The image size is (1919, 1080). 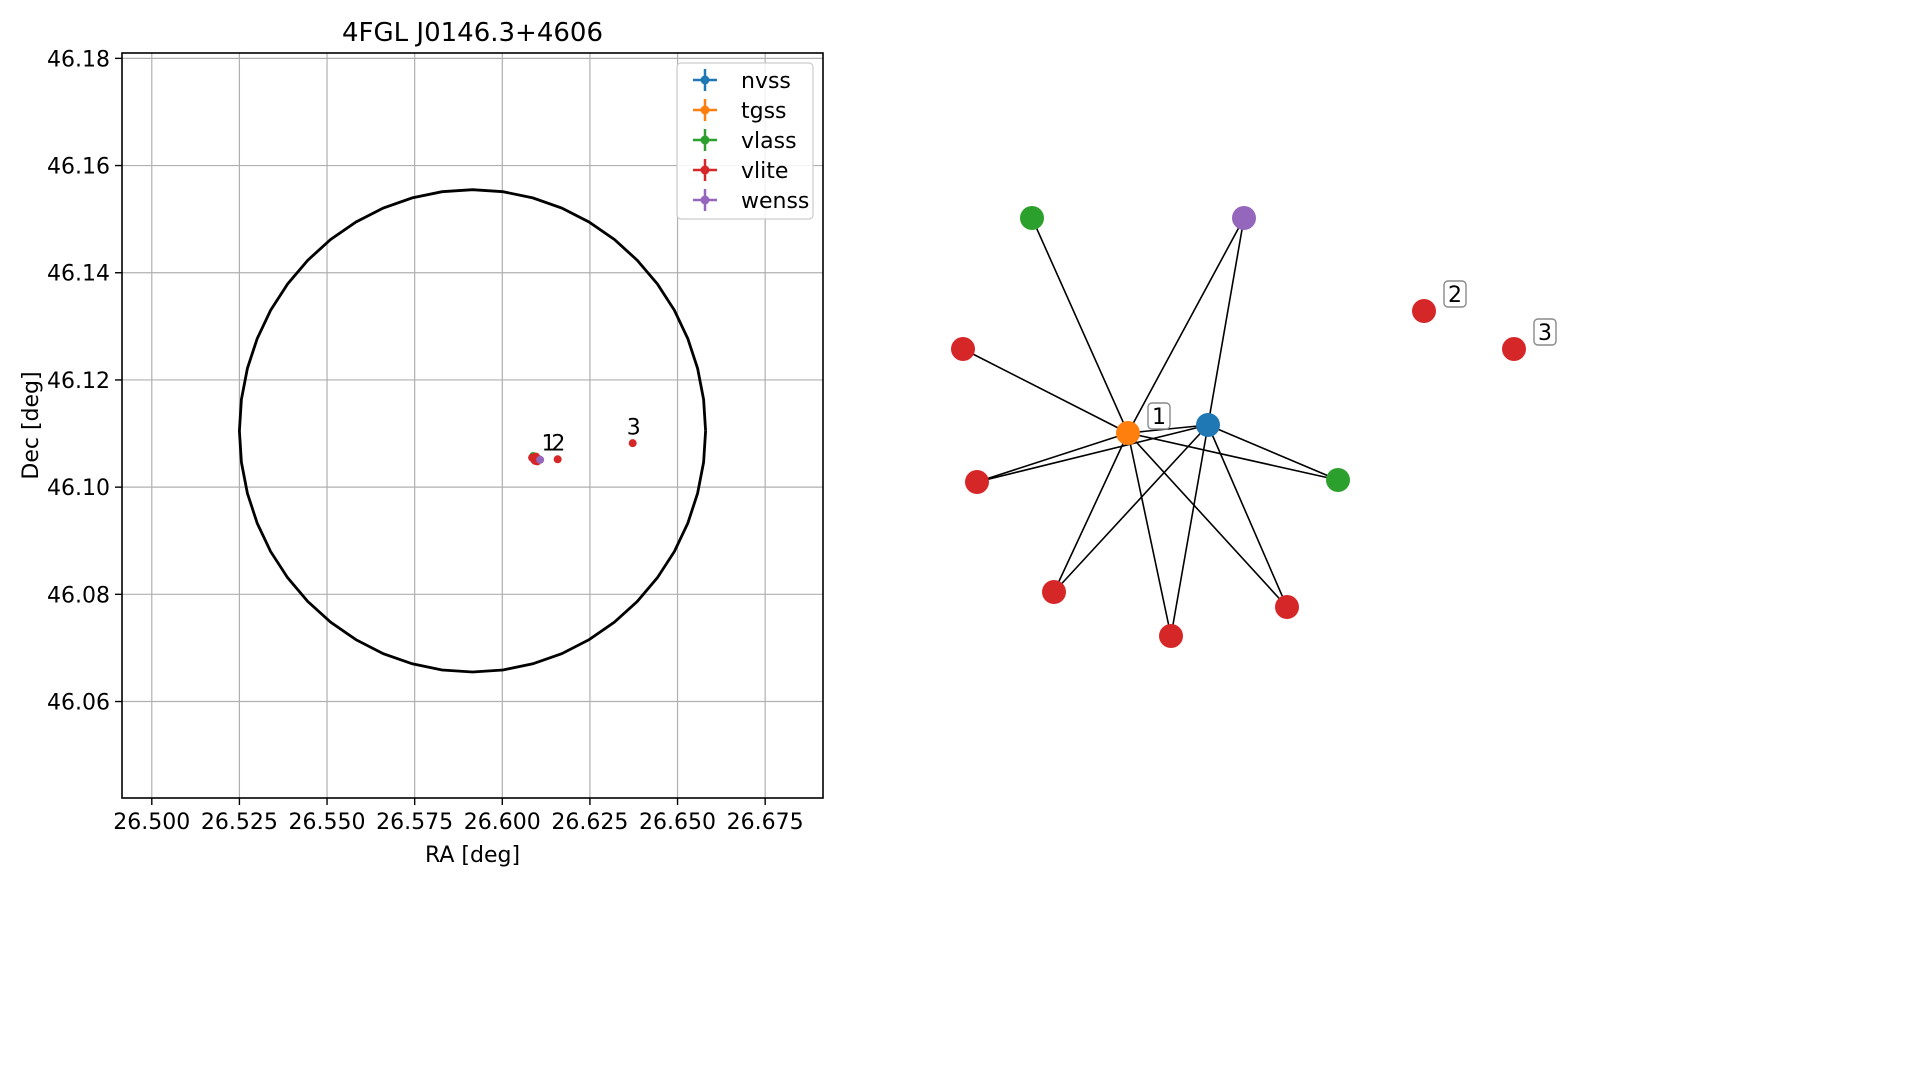 I want to click on node-label-text: 3, so click(x=1545, y=333).